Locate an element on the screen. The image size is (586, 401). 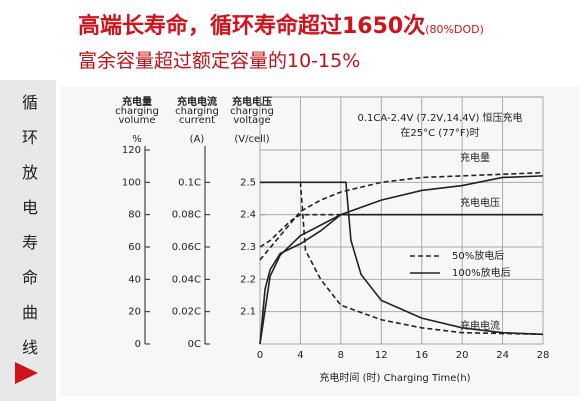
x-axis-title: 充电时间 (时) Charging Time(h) is located at coordinates (394, 377).